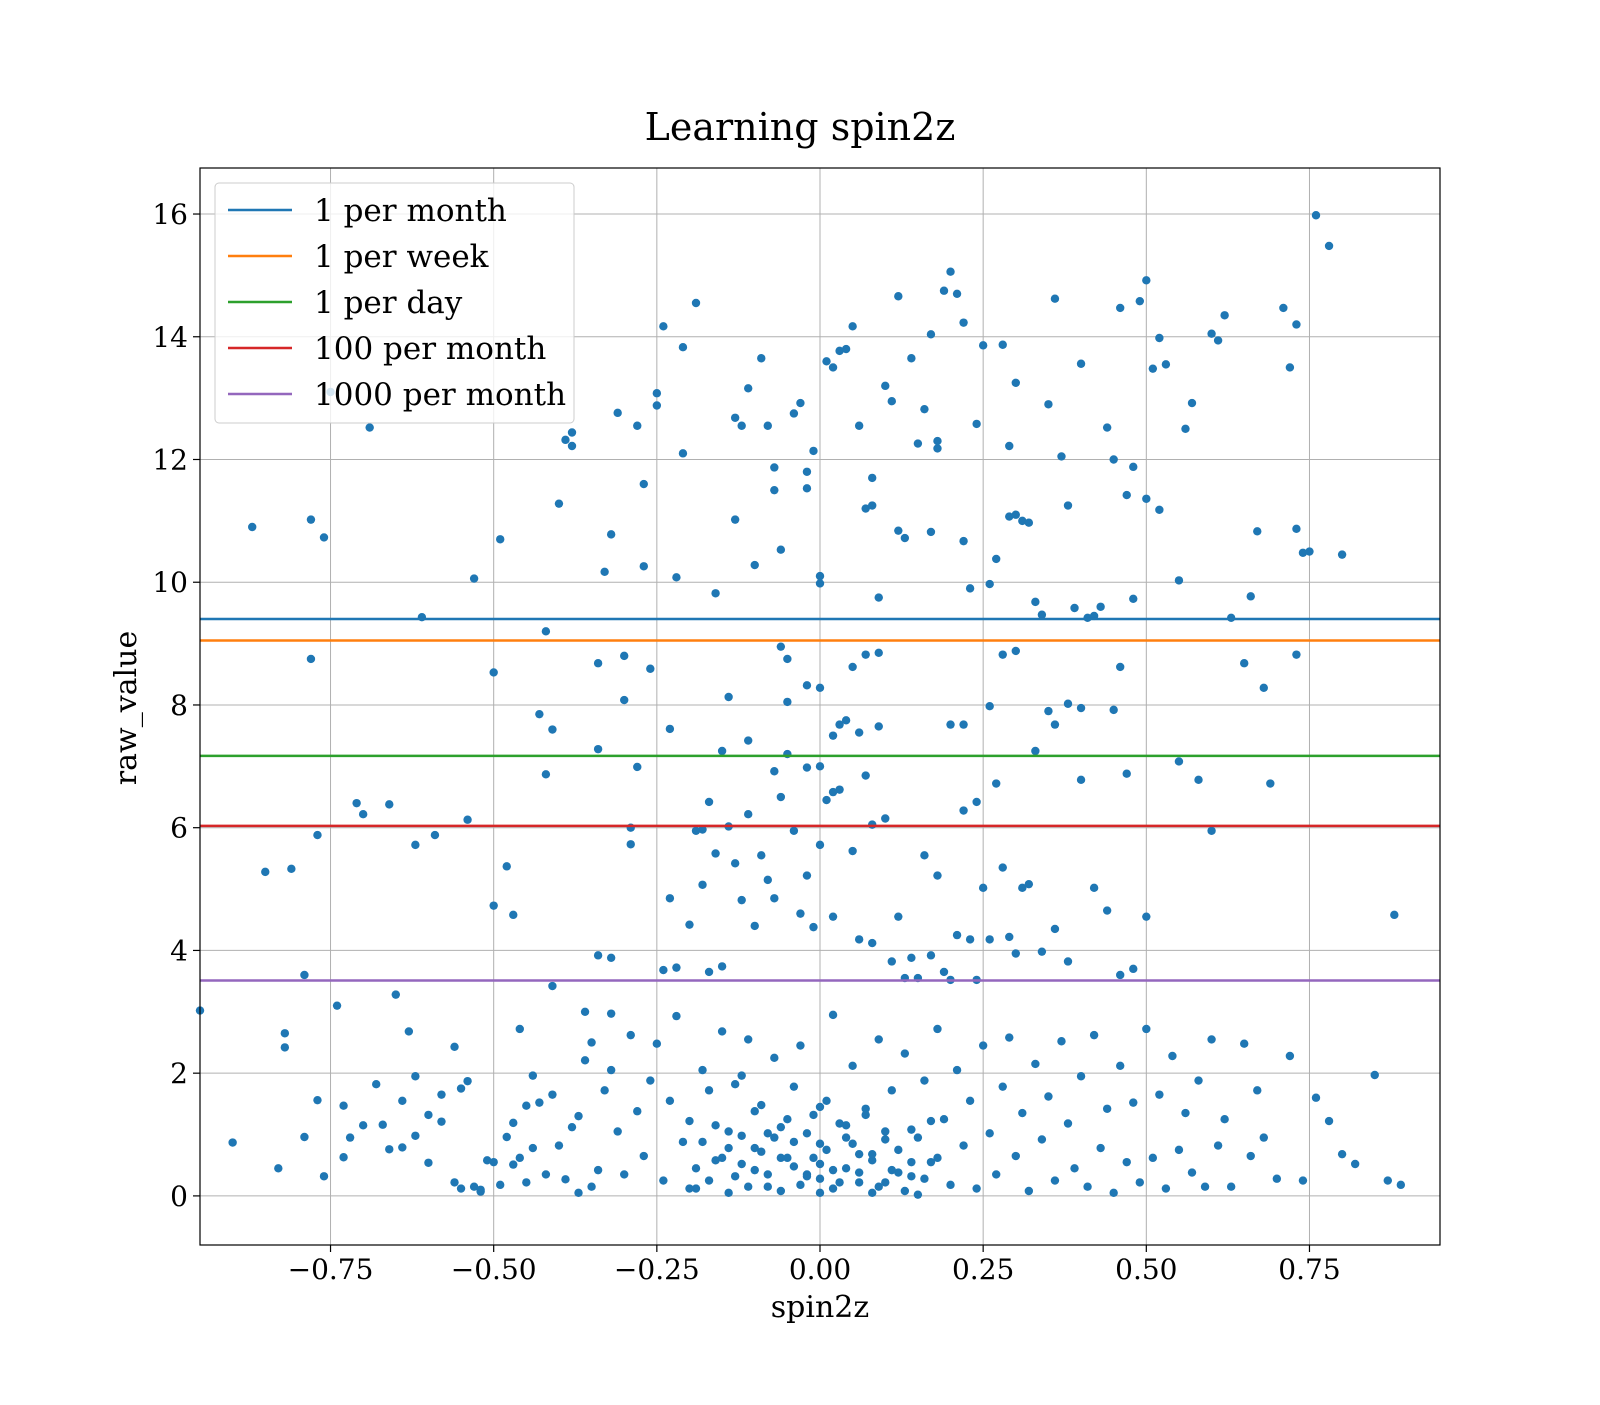 This screenshot has width=1600, height=1405. What do you see at coordinates (179, 1073) in the screenshot?
I see `y-tick-label: 2` at bounding box center [179, 1073].